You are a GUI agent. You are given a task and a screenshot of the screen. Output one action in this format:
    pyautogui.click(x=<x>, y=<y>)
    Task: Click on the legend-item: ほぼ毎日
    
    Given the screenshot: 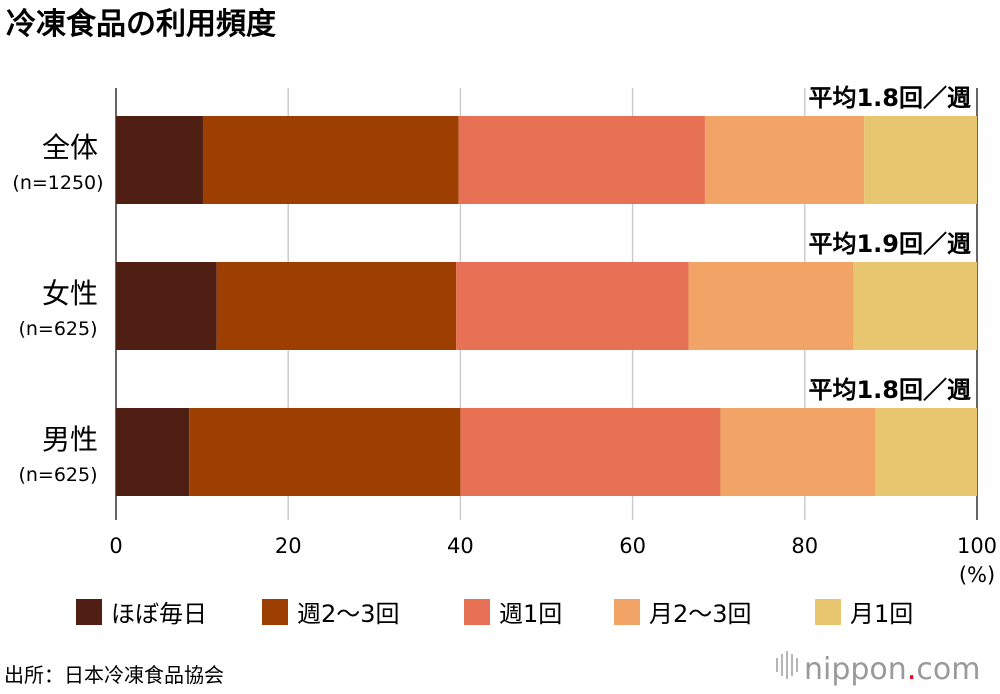 What is the action you would take?
    pyautogui.click(x=141, y=613)
    